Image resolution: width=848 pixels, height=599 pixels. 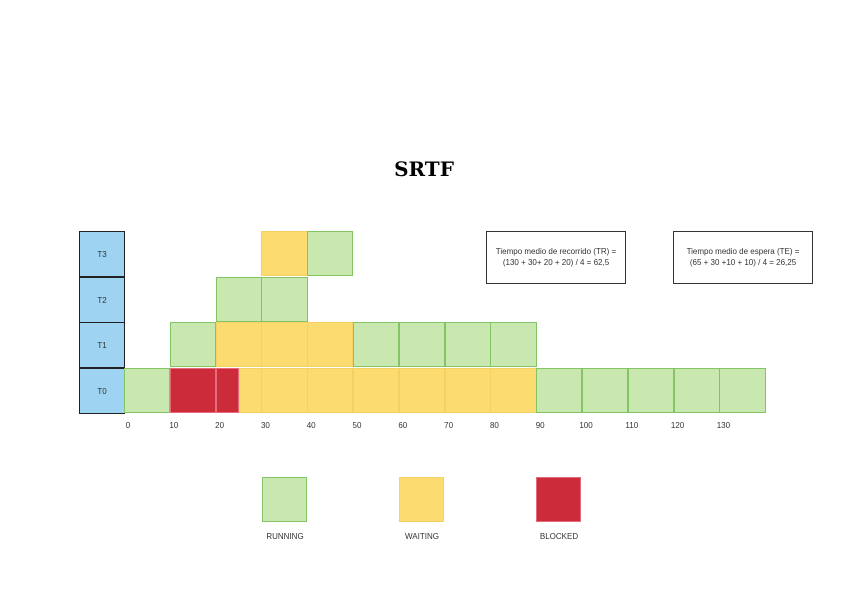 What do you see at coordinates (220, 425) in the screenshot?
I see `axis-tick: 20` at bounding box center [220, 425].